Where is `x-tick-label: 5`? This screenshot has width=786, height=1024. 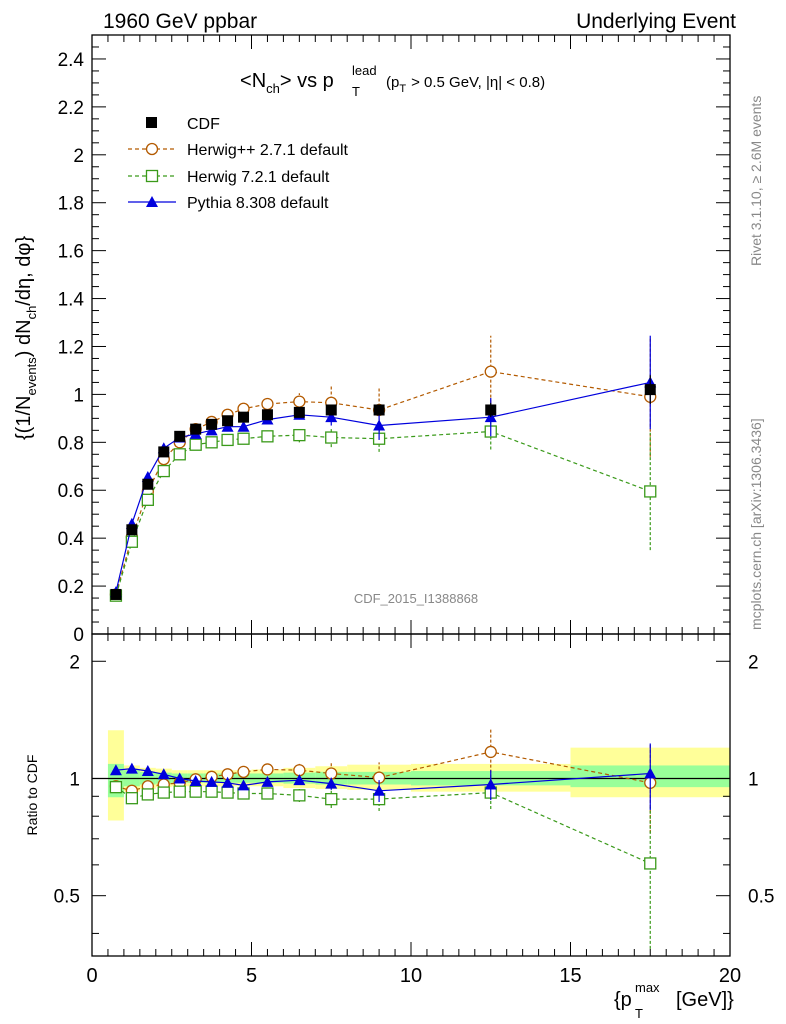
x-tick-label: 5 is located at coordinates (251, 976).